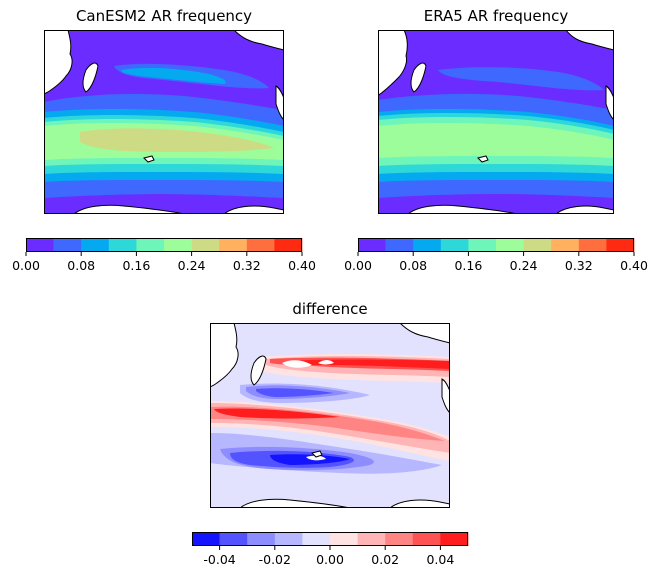 This screenshot has width=659, height=580. Describe the element at coordinates (164, 122) in the screenshot. I see `map-canesm2` at that location.